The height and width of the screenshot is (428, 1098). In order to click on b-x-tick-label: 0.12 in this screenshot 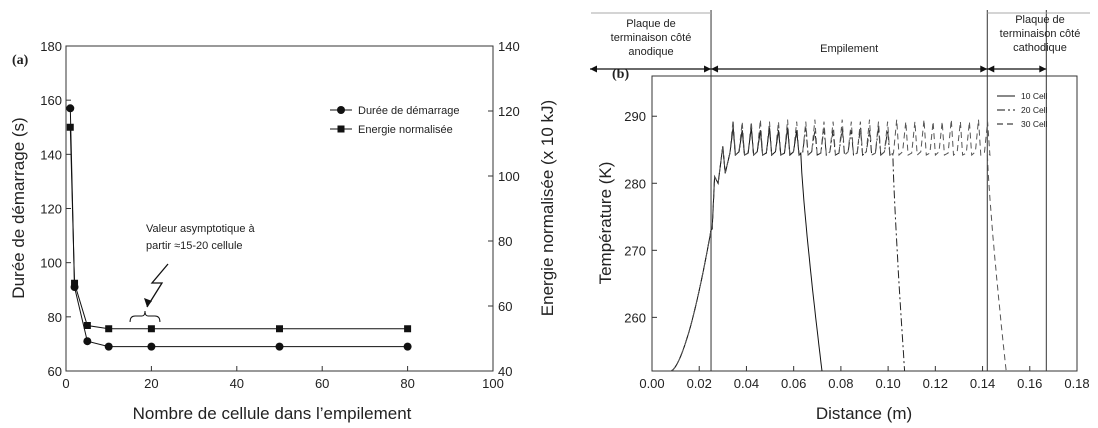, I will do `click(935, 383)`.